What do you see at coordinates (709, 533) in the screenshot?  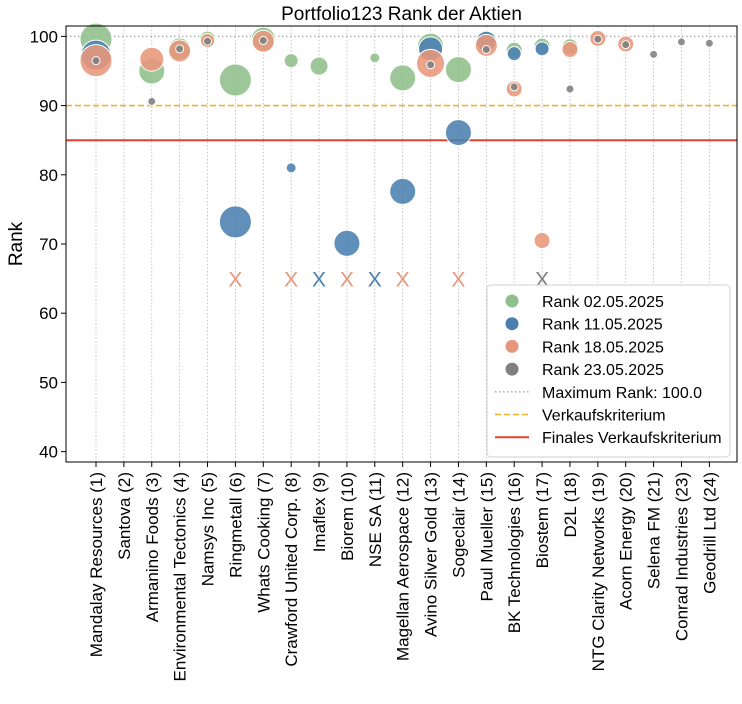 I see `x-tick-label: Geodrill Ltd (24)` at bounding box center [709, 533].